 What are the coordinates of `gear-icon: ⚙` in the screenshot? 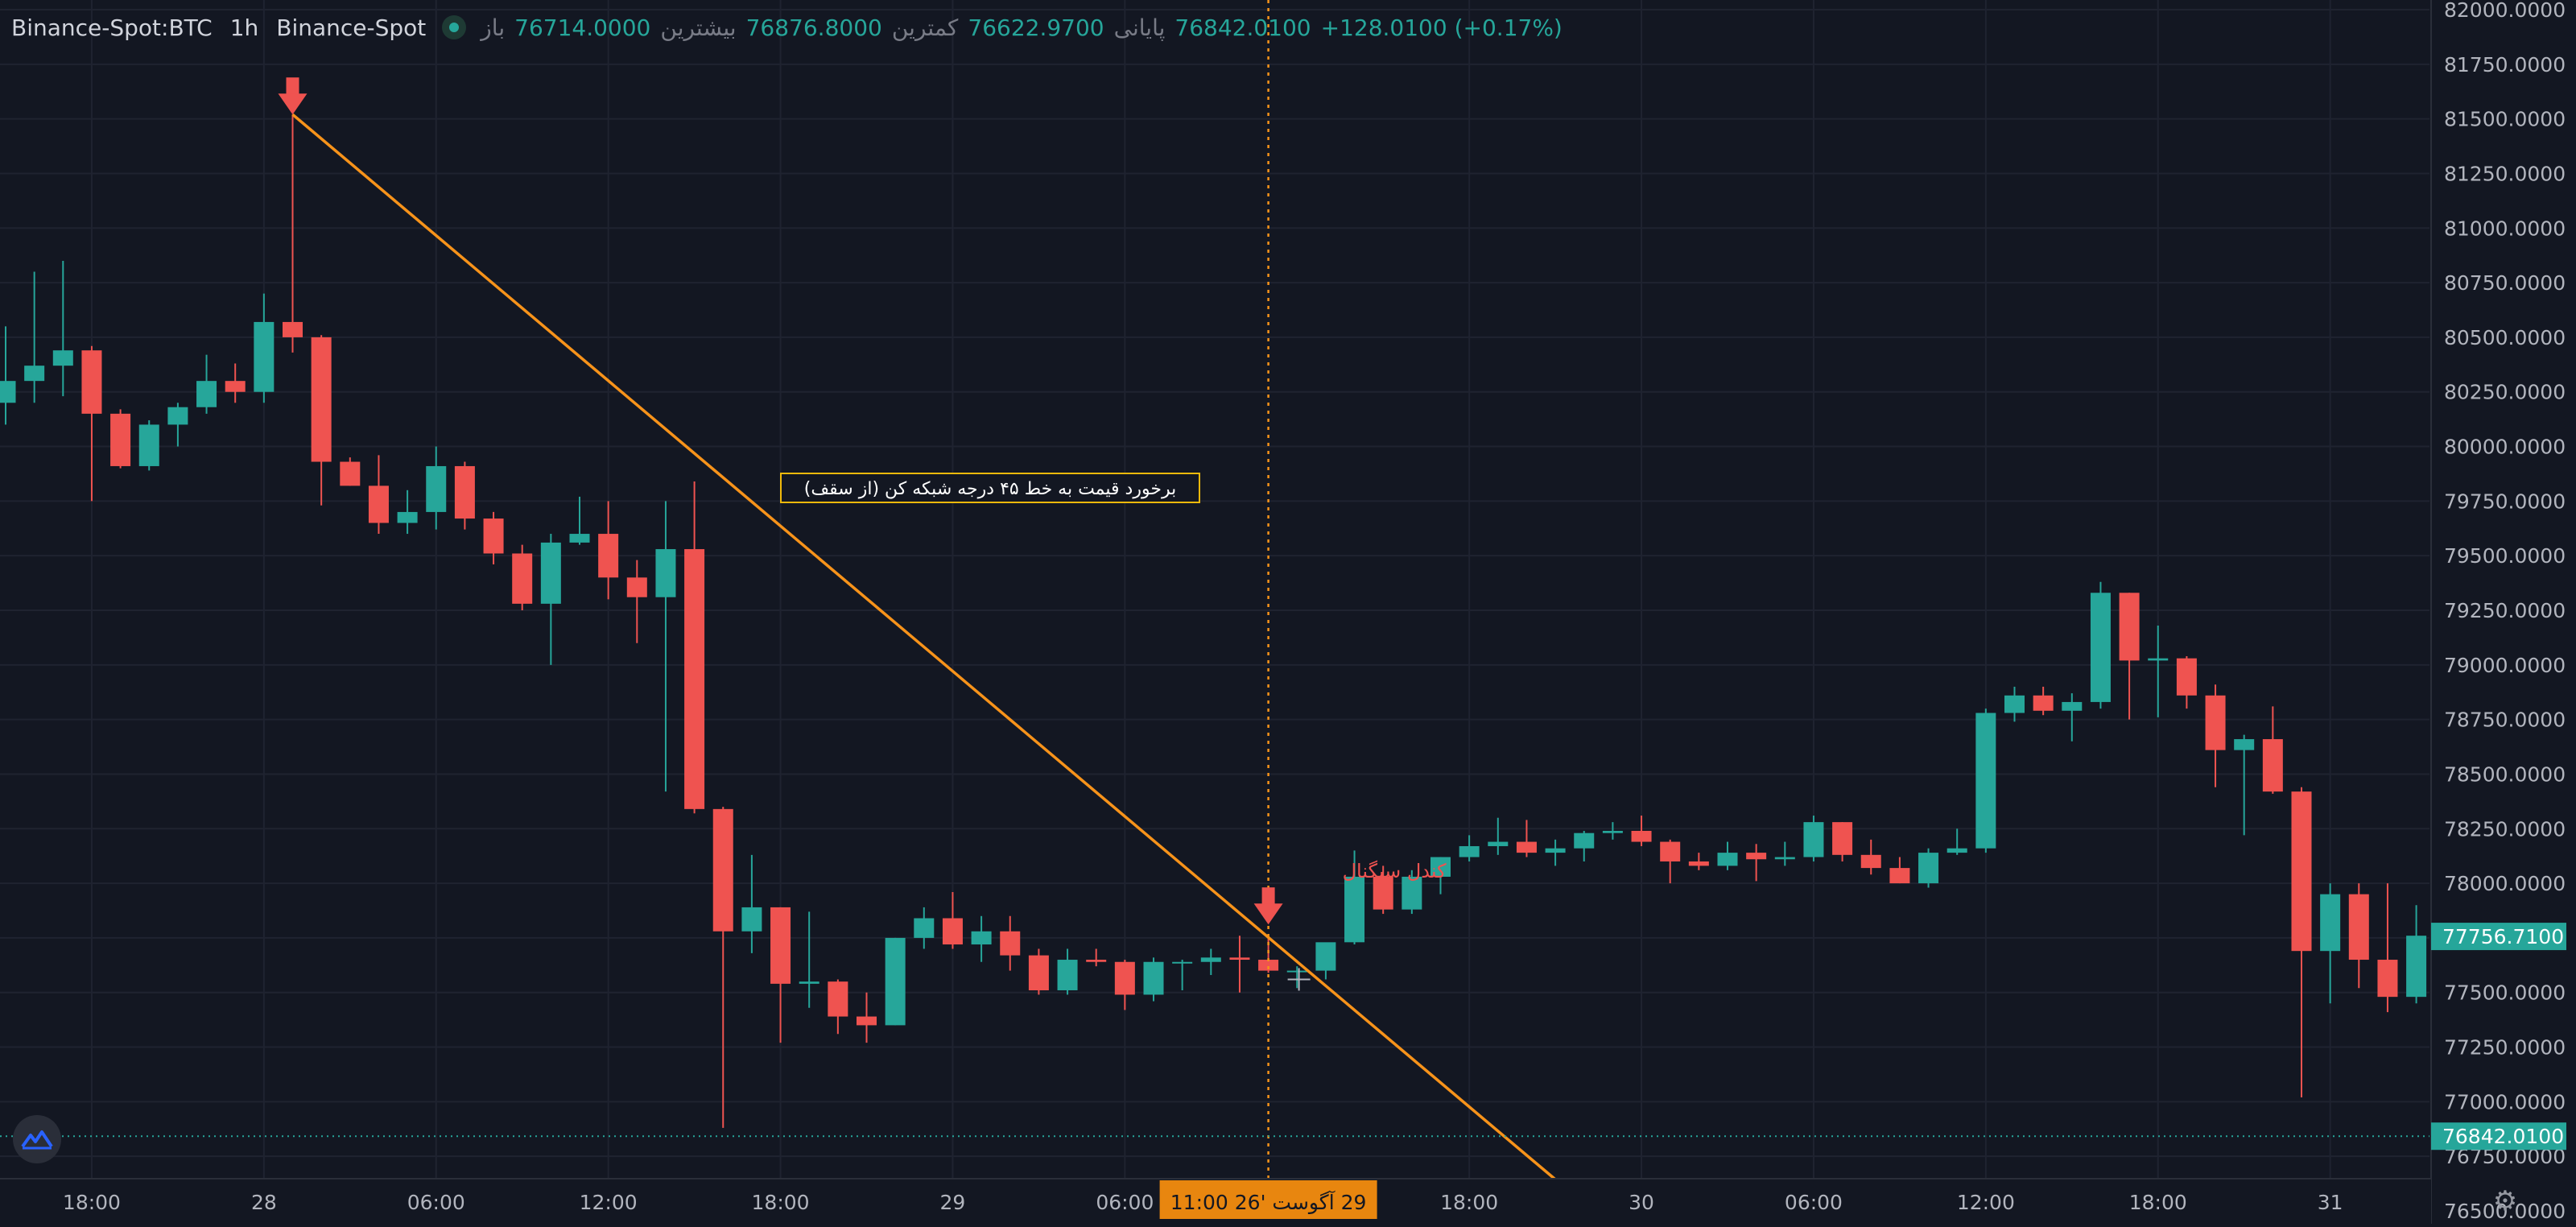 It's located at (2505, 1201).